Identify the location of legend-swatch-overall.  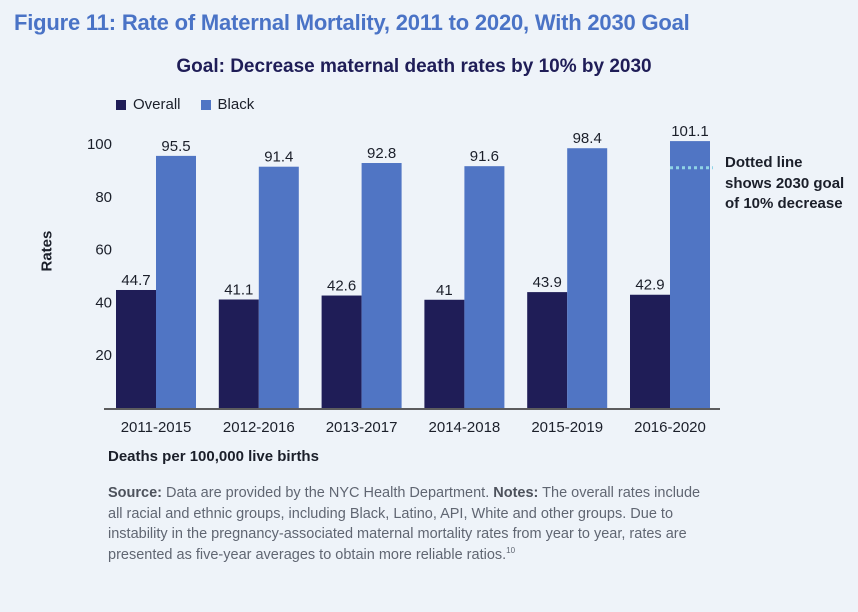
(121, 104).